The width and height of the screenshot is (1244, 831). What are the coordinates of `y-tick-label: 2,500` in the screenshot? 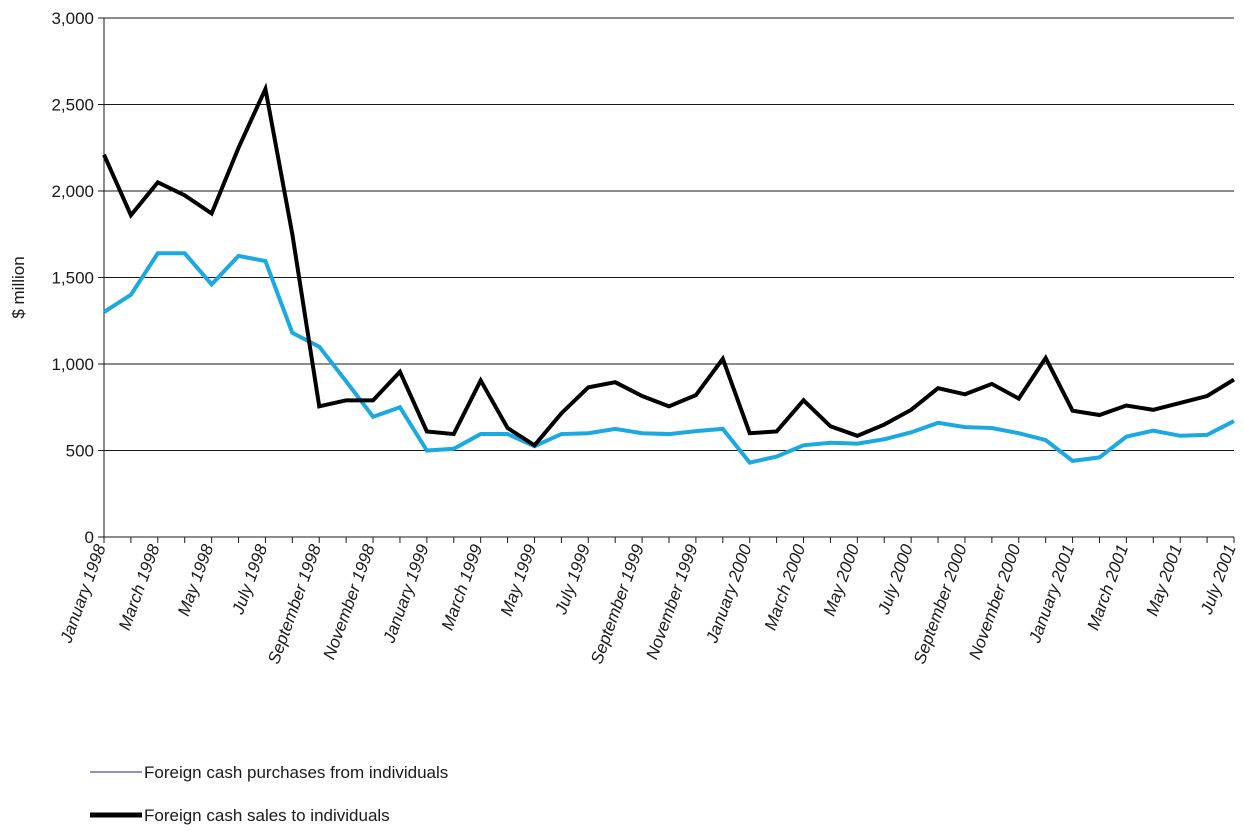 It's located at (72, 105).